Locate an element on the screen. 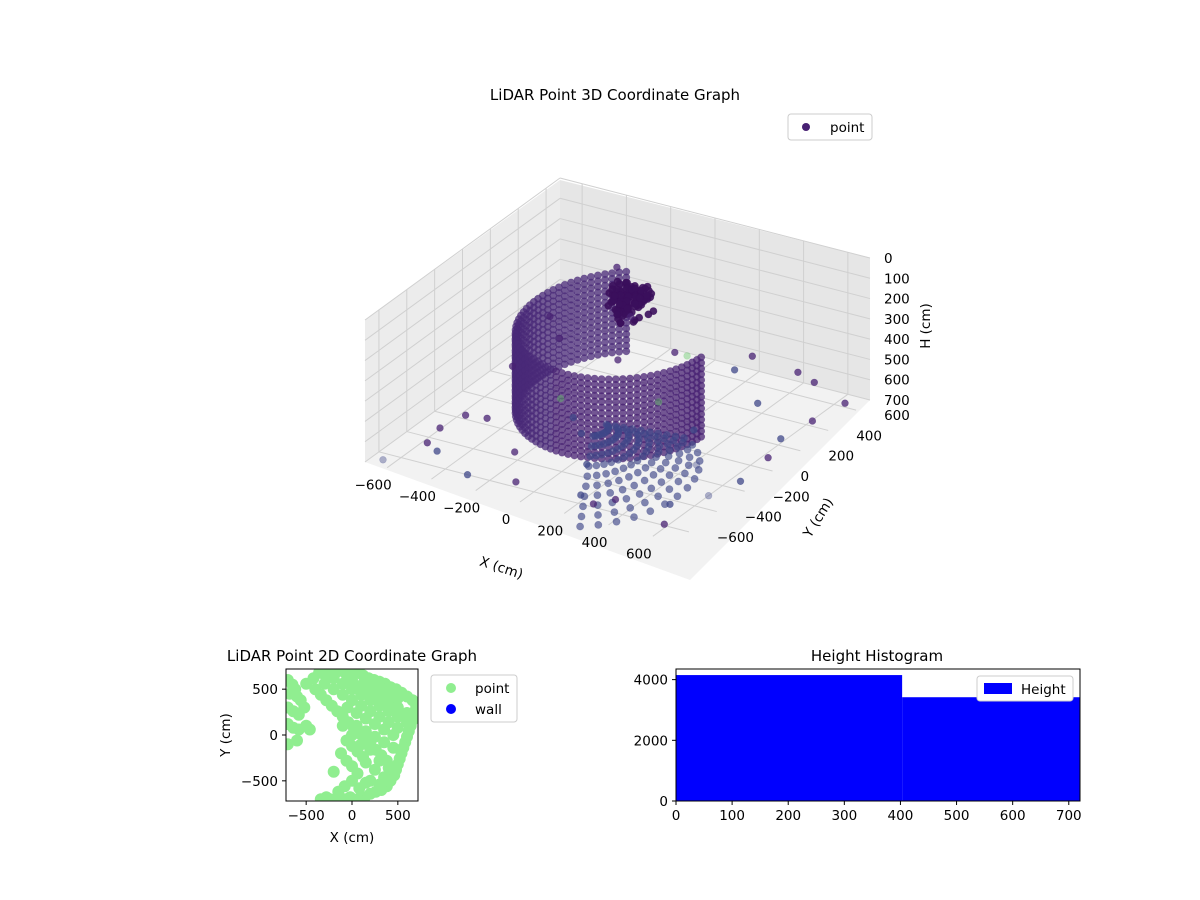  plot-3d-title: LiDAR Point 3D Coordinate Graph is located at coordinates (615, 95).